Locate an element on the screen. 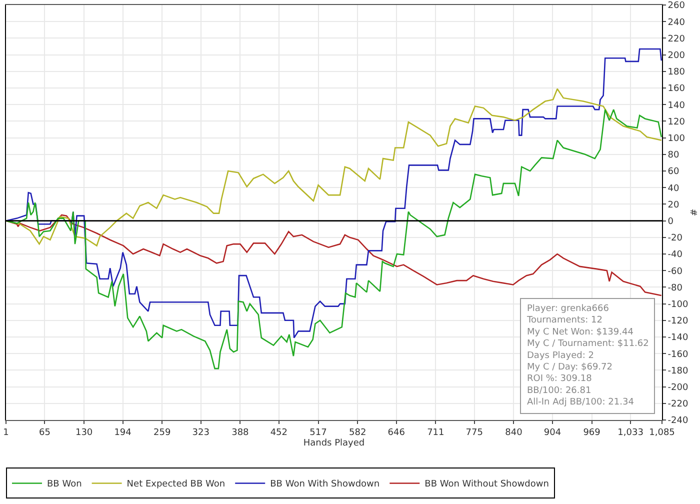 This screenshot has width=700, height=504. y-tick-label: 160 is located at coordinates (677, 89).